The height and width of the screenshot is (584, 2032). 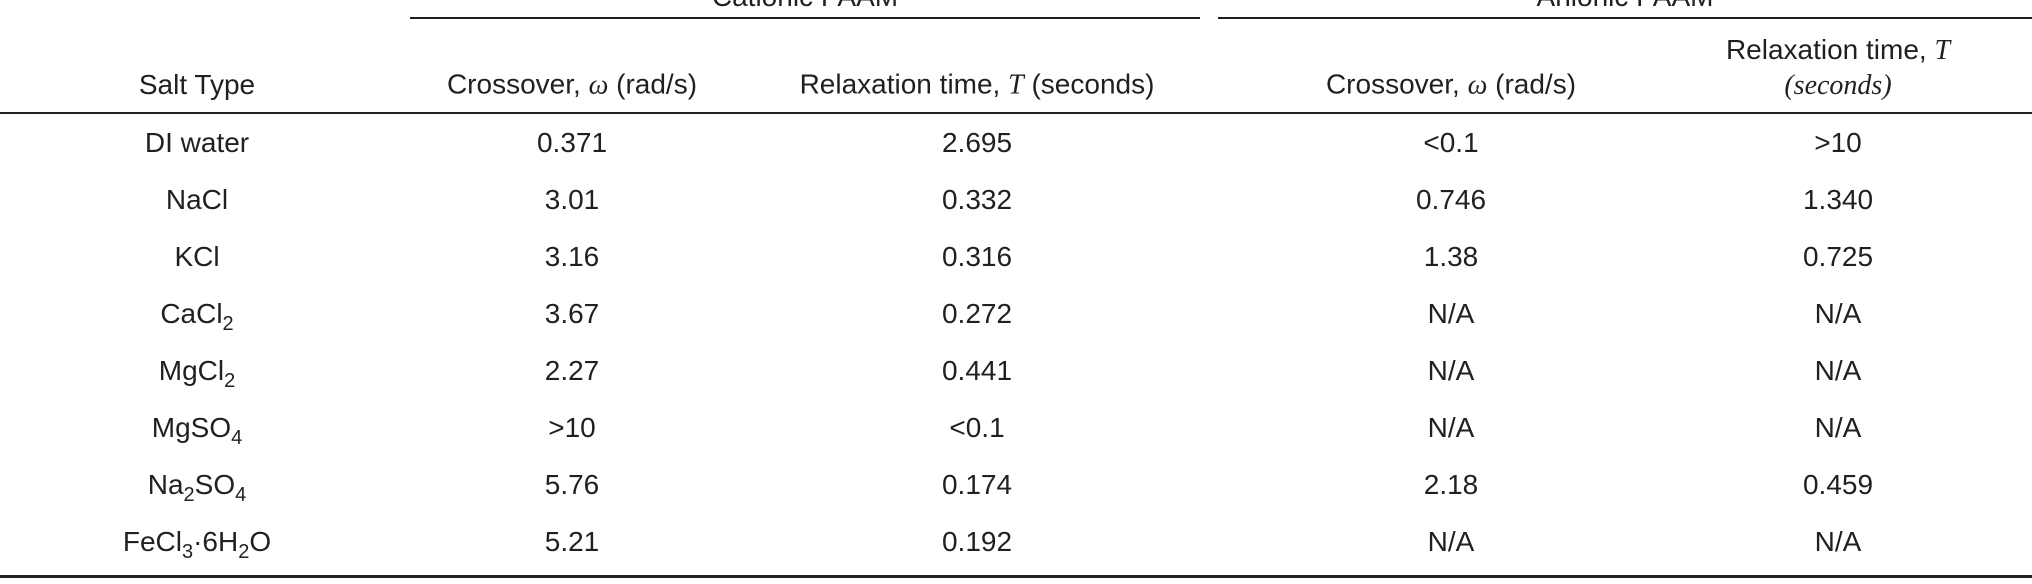 What do you see at coordinates (572, 142) in the screenshot?
I see `value-cell: 0.371` at bounding box center [572, 142].